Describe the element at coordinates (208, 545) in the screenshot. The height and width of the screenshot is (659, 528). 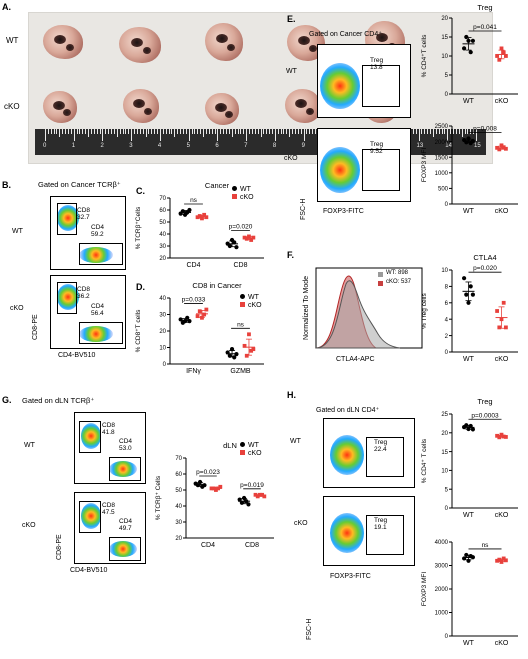
I see `x-tick-label: CD4` at that location.